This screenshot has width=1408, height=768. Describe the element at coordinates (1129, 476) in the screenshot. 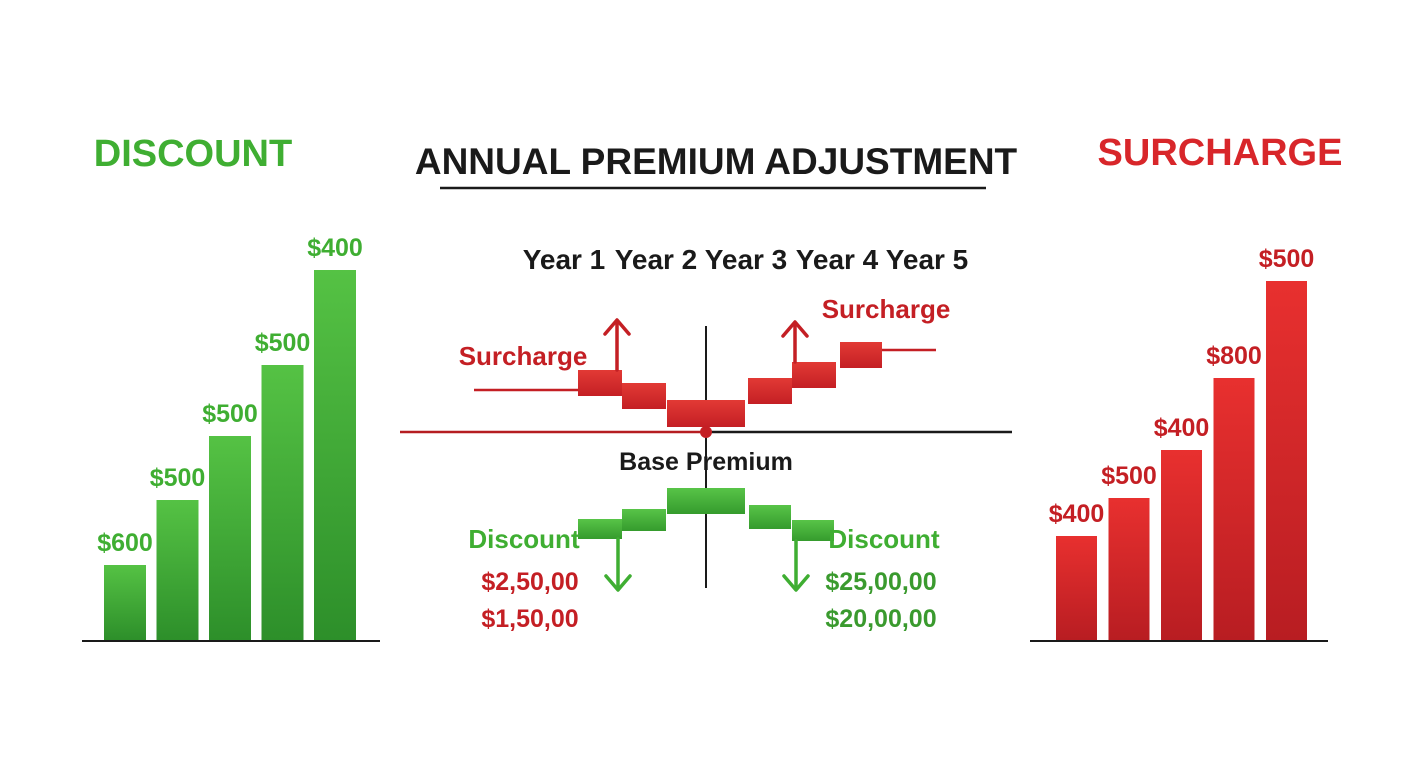

I see `surcharge-bar-label-2: $500` at that location.